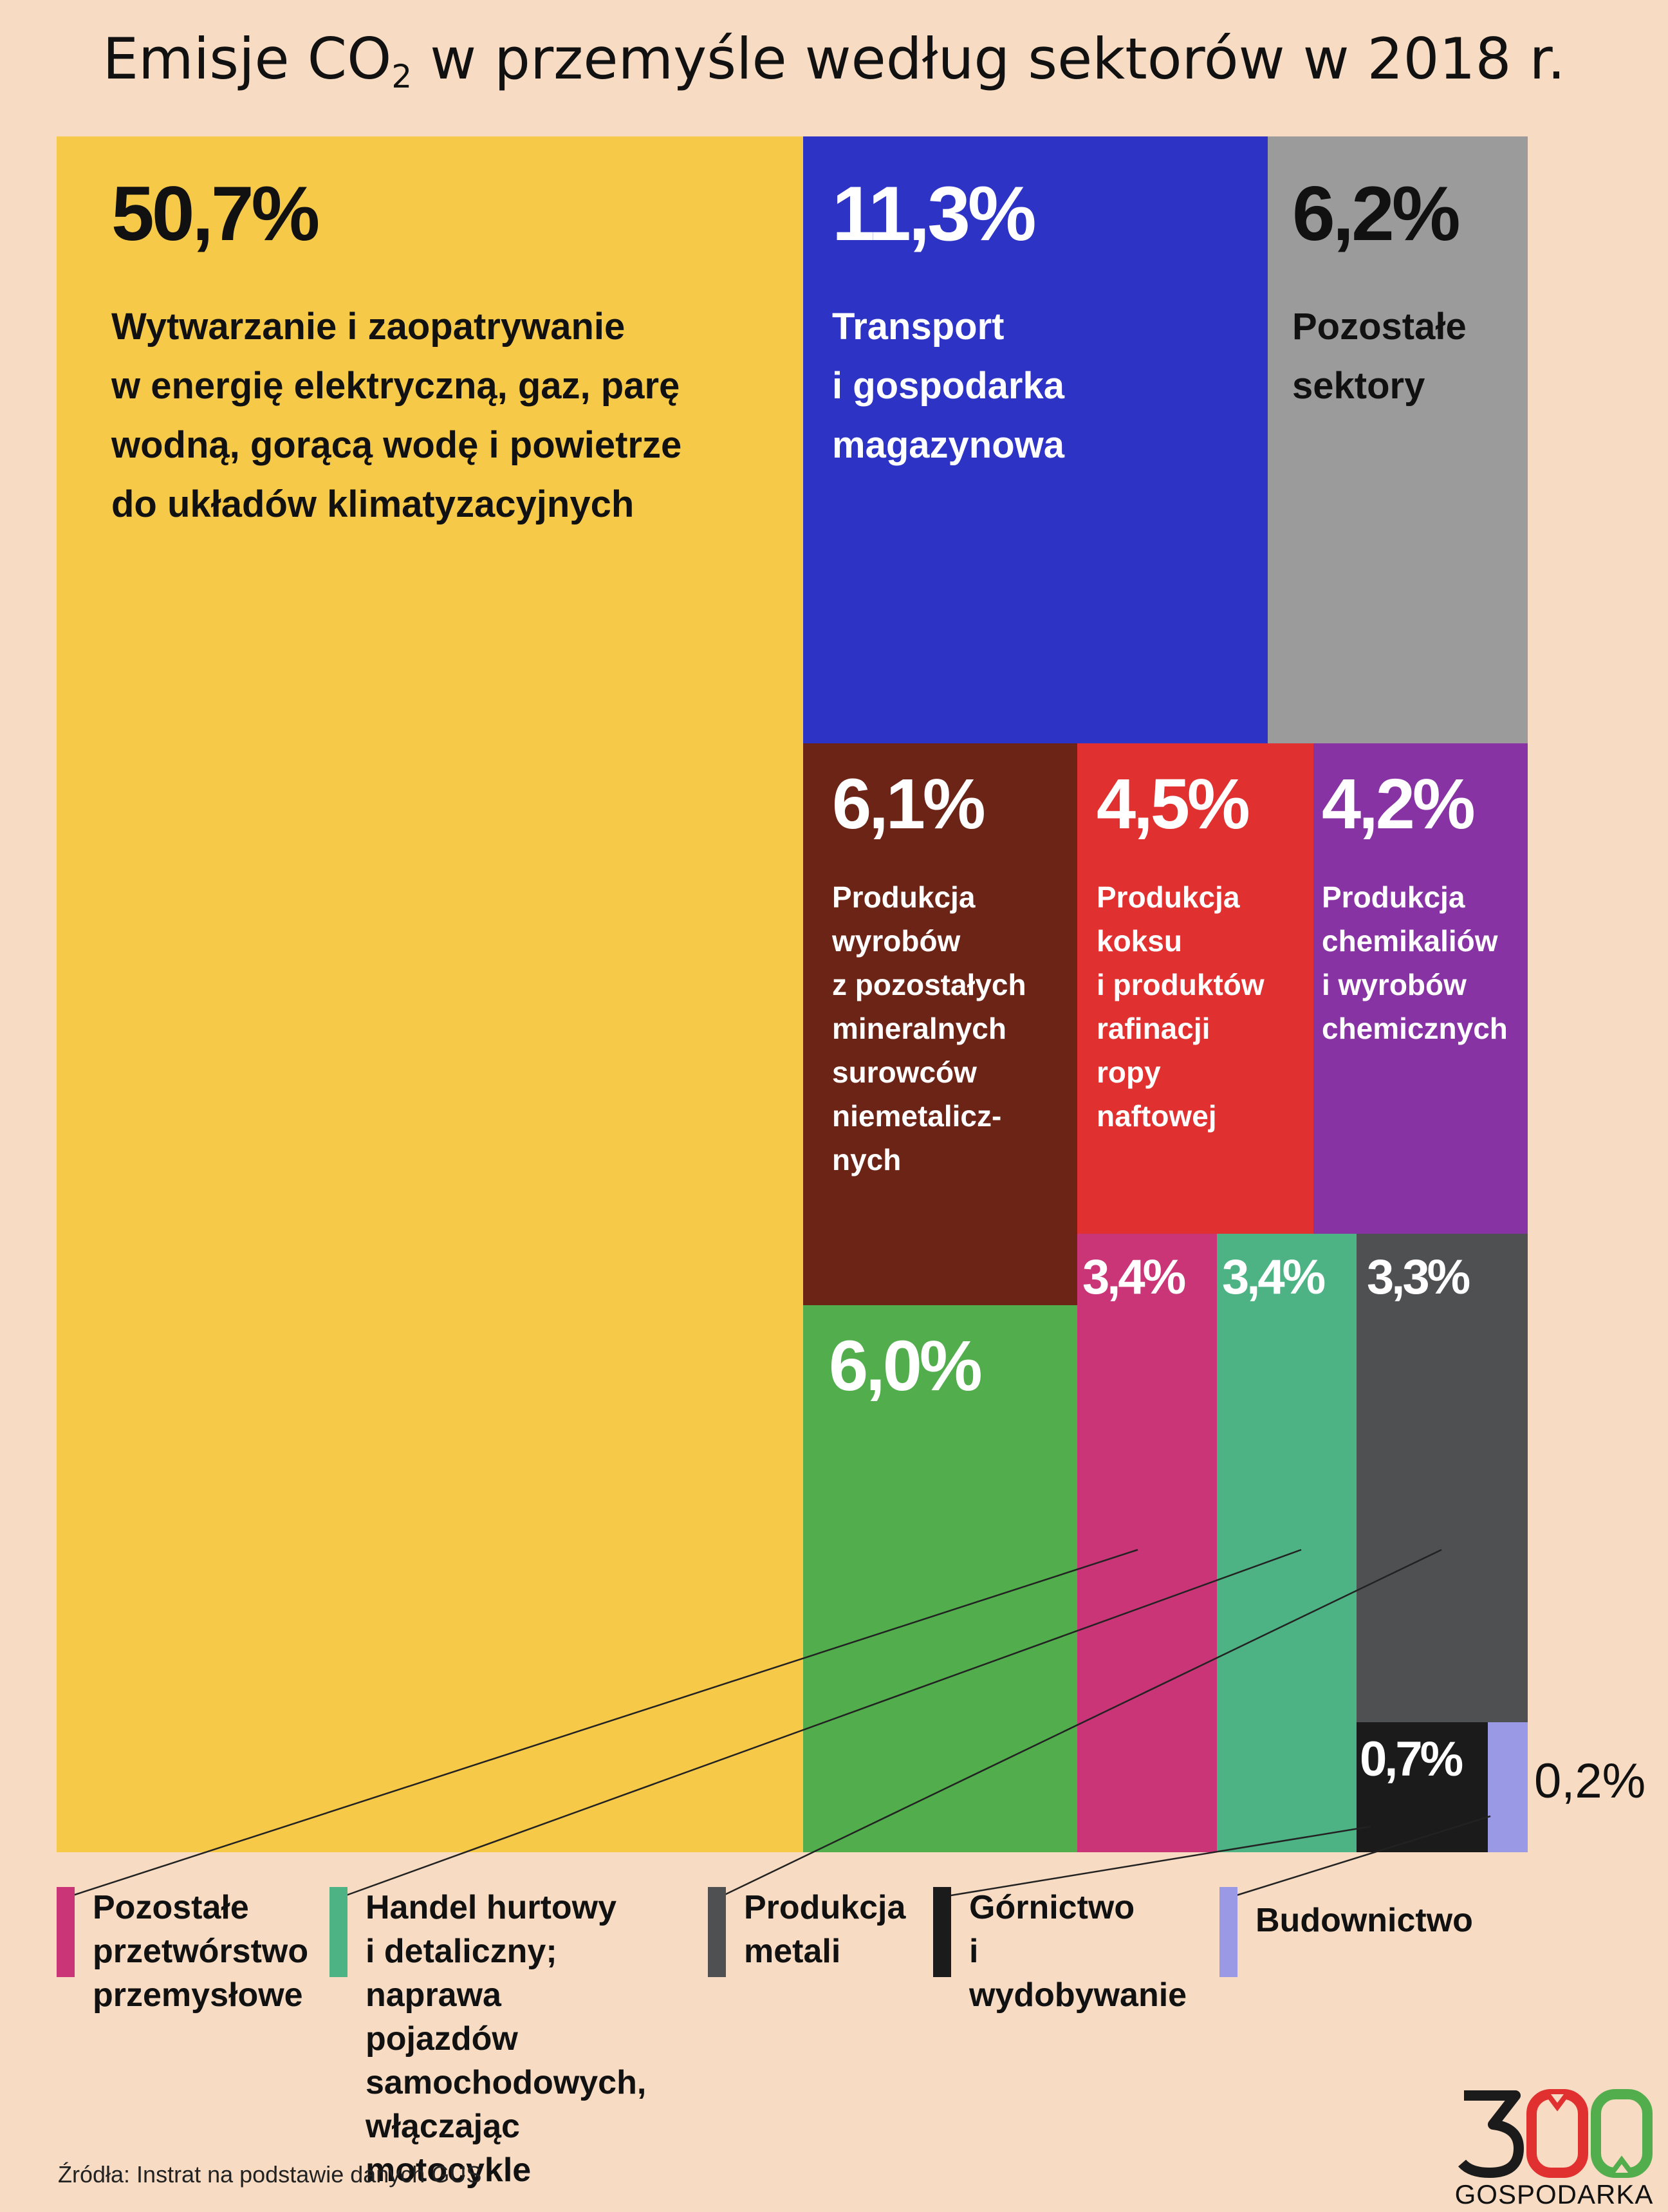 The width and height of the screenshot is (1668, 2212). Describe the element at coordinates (1228, 1932) in the screenshot. I see `legend-swatch-budownictwo` at that location.